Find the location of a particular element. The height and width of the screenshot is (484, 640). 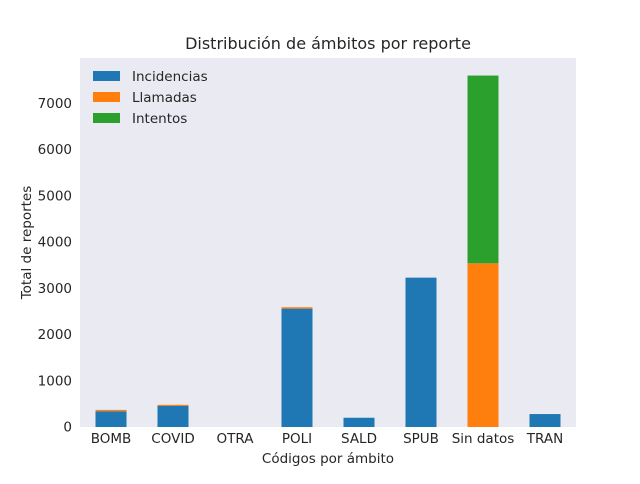

bar-llamadas-sin-datos is located at coordinates (483, 345).